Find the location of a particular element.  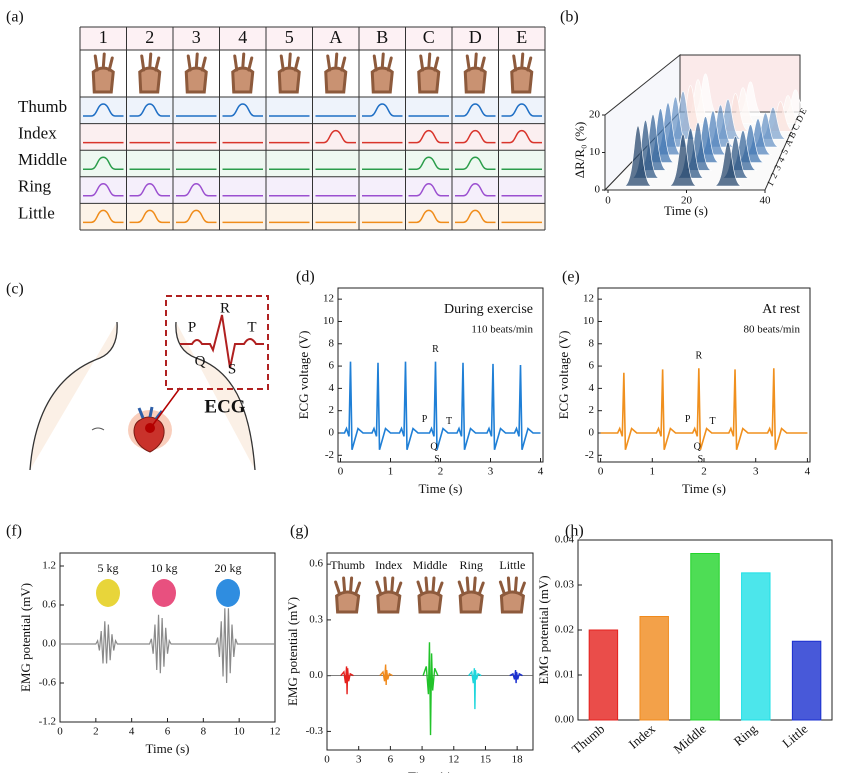

callout-line is located at coordinates (166, 407).